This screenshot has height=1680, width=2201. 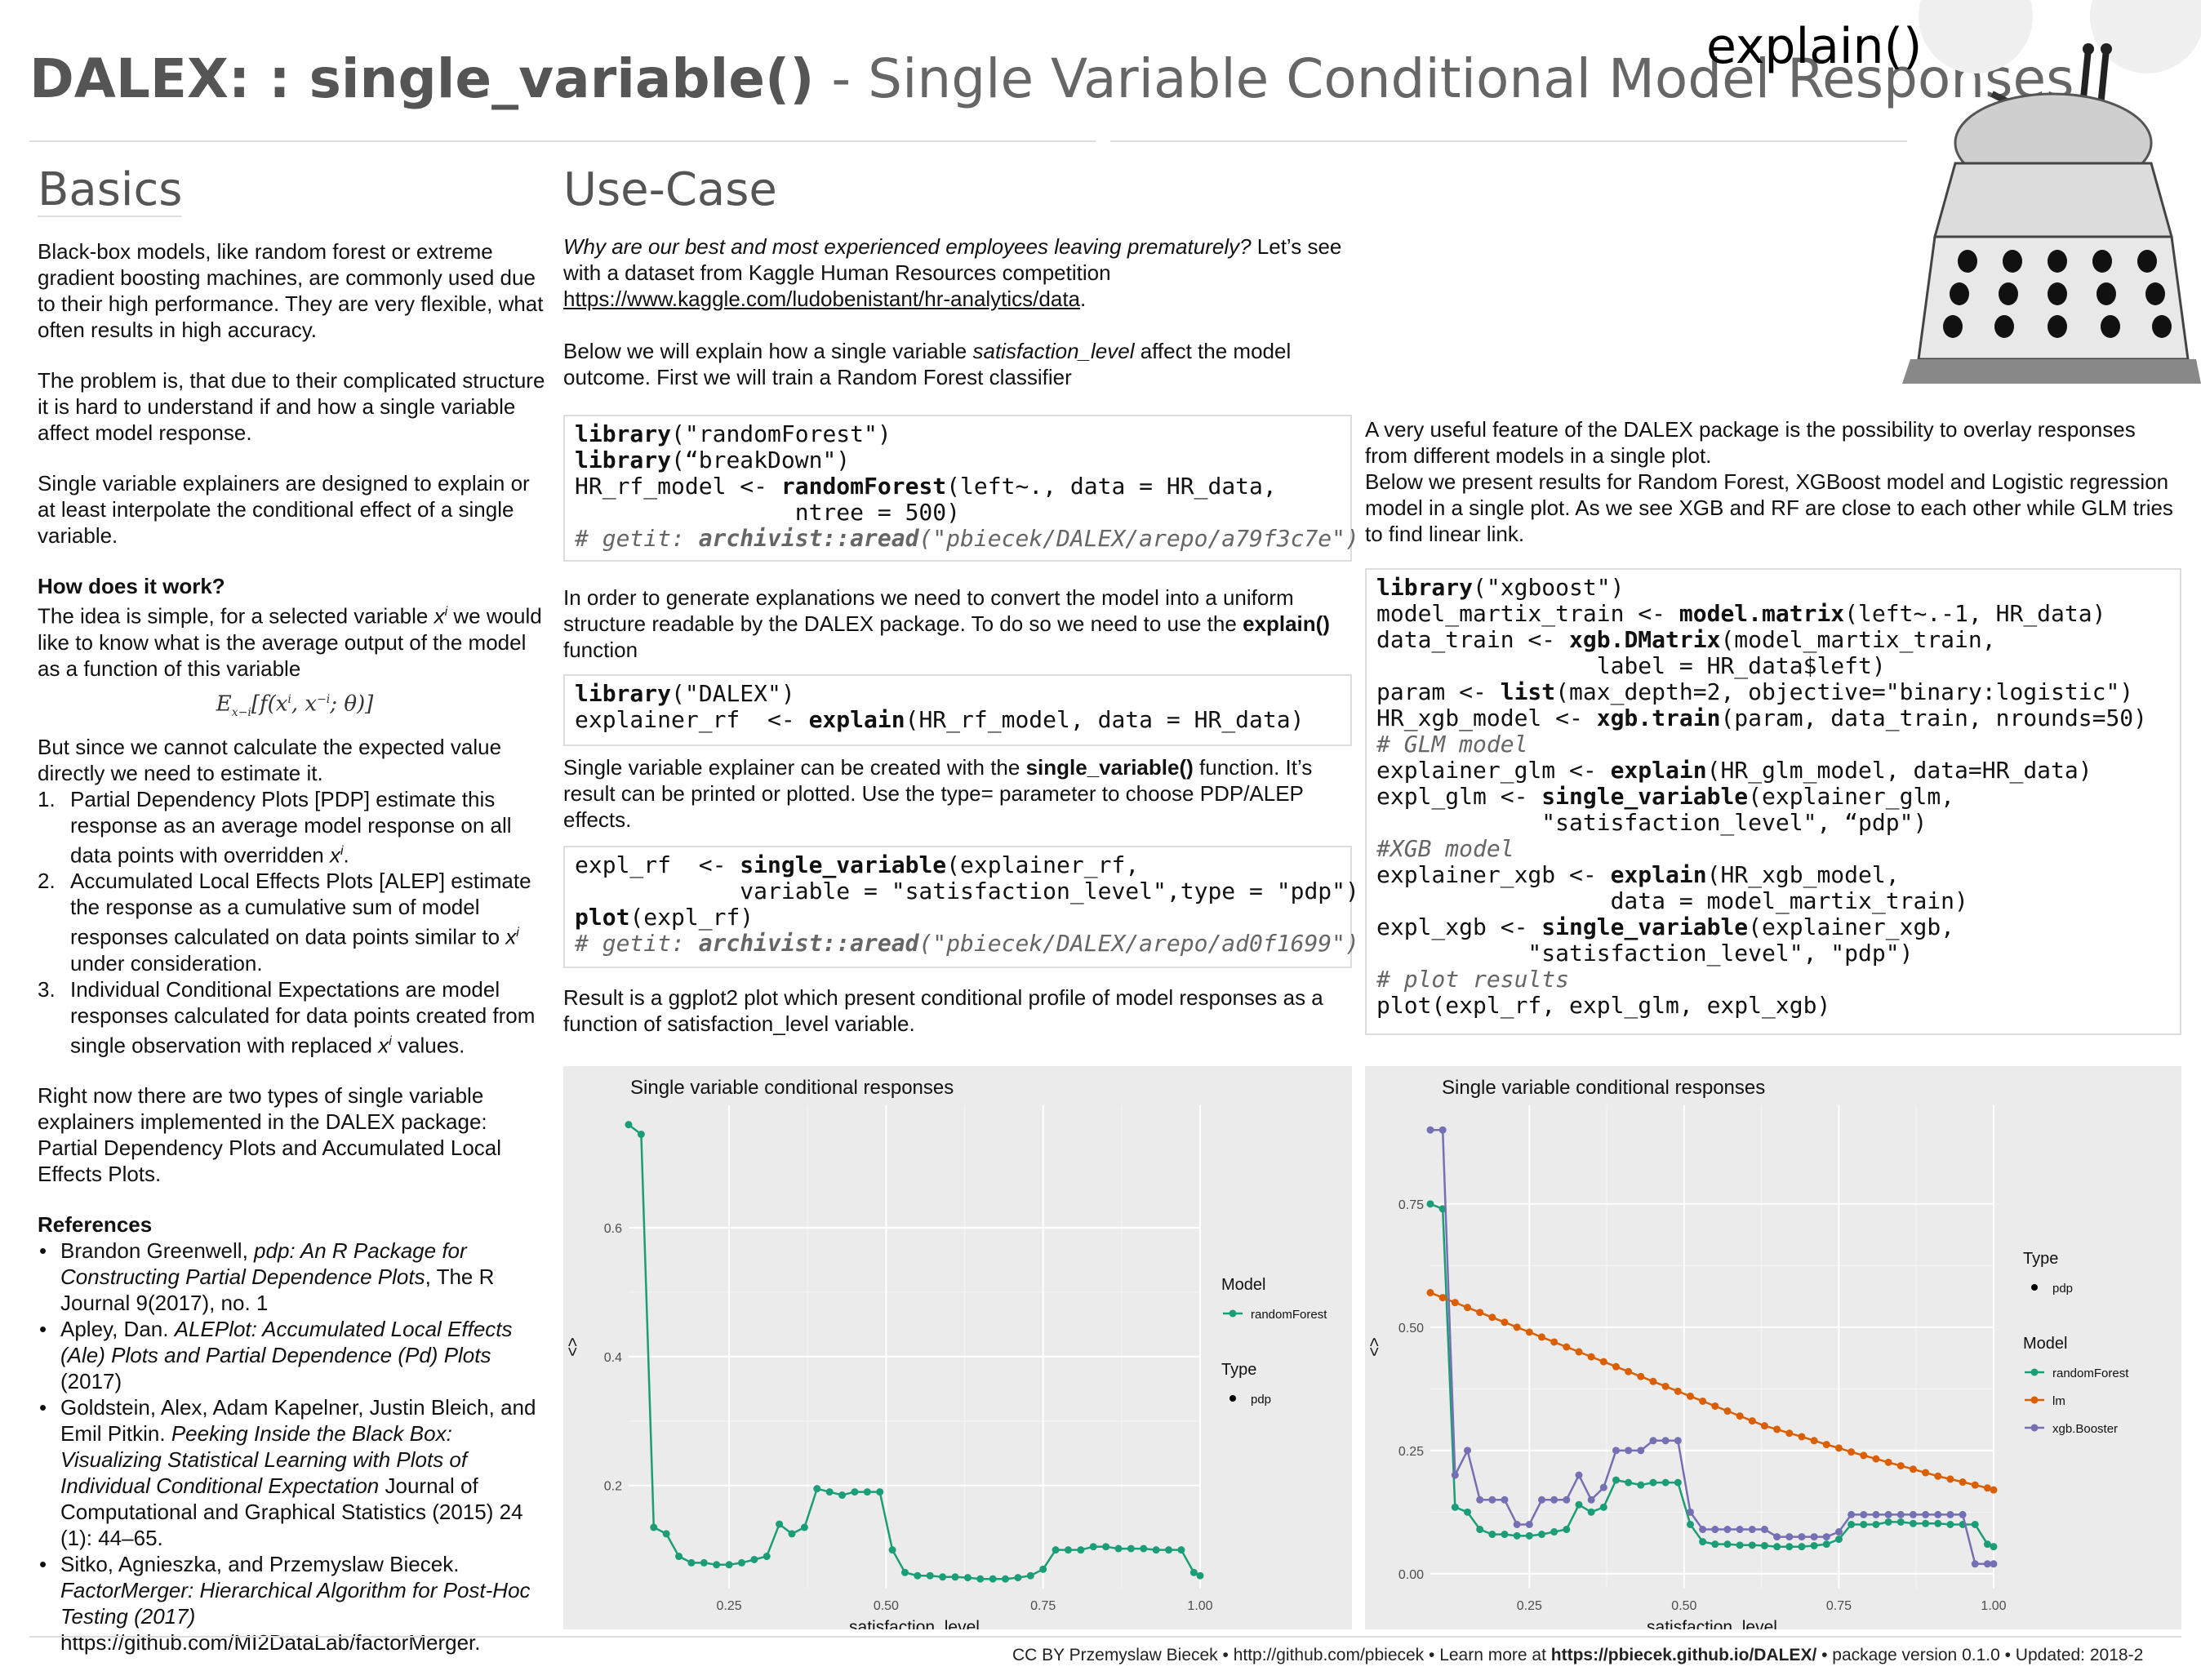 What do you see at coordinates (1243, 1285) in the screenshot?
I see `legend-title: Model` at bounding box center [1243, 1285].